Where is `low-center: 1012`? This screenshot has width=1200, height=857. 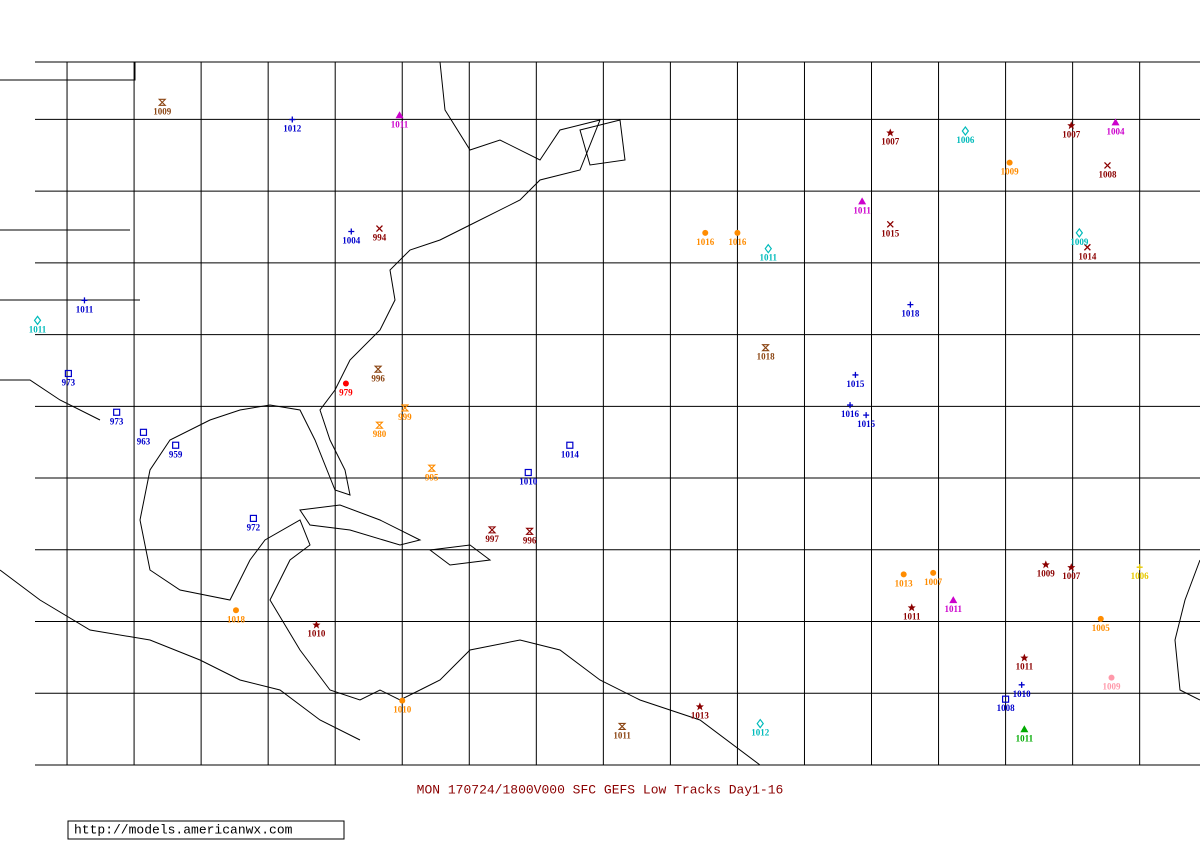 low-center: 1012 is located at coordinates (760, 728).